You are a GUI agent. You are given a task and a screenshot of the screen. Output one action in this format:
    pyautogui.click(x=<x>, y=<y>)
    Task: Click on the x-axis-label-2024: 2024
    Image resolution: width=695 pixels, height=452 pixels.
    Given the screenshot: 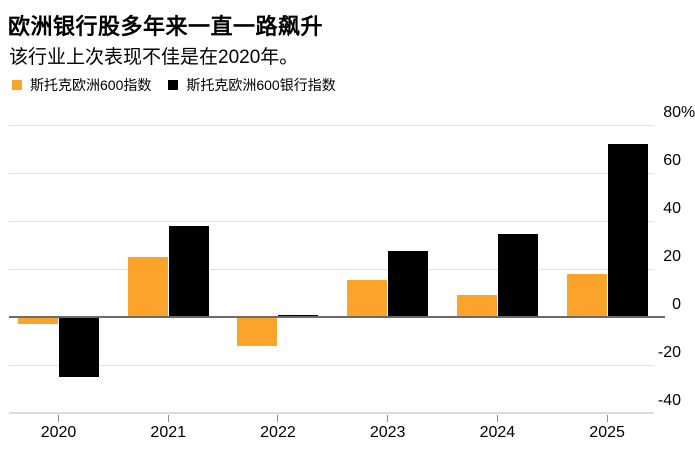 What is the action you would take?
    pyautogui.click(x=497, y=432)
    